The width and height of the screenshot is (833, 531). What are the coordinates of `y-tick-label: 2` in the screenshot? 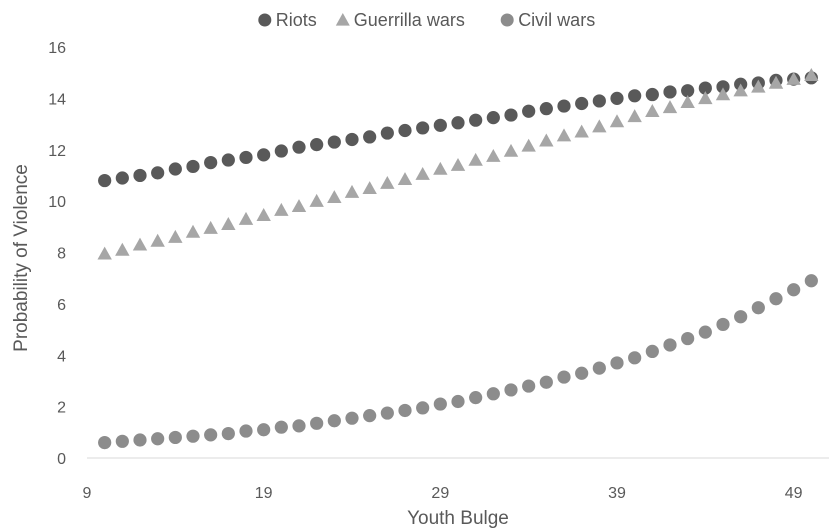 It's located at (61, 408).